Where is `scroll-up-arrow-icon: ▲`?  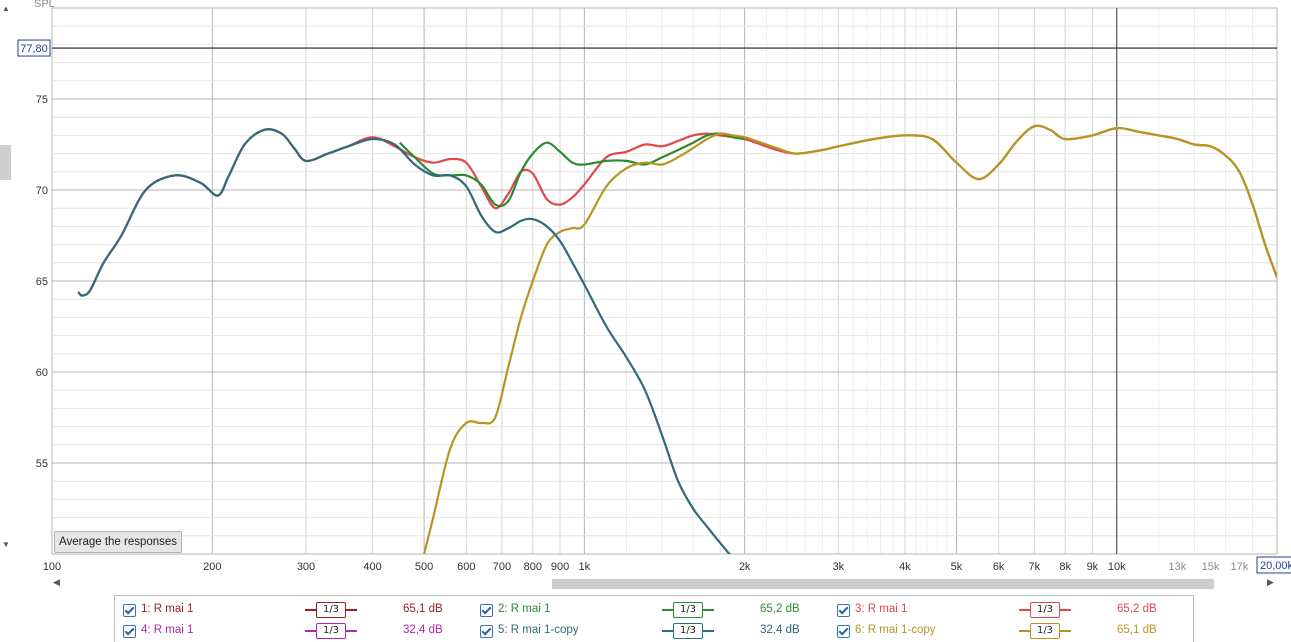
scroll-up-arrow-icon: ▲ is located at coordinates (6, 10).